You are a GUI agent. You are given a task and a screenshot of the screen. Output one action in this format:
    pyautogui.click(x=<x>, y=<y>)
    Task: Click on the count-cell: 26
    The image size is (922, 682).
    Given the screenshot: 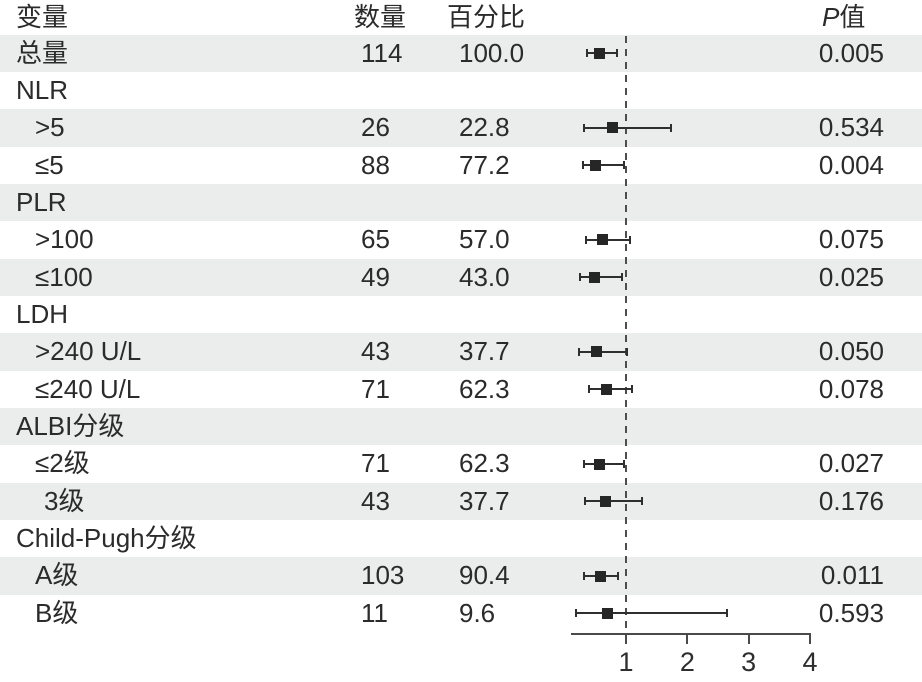 What is the action you would take?
    pyautogui.click(x=375, y=127)
    